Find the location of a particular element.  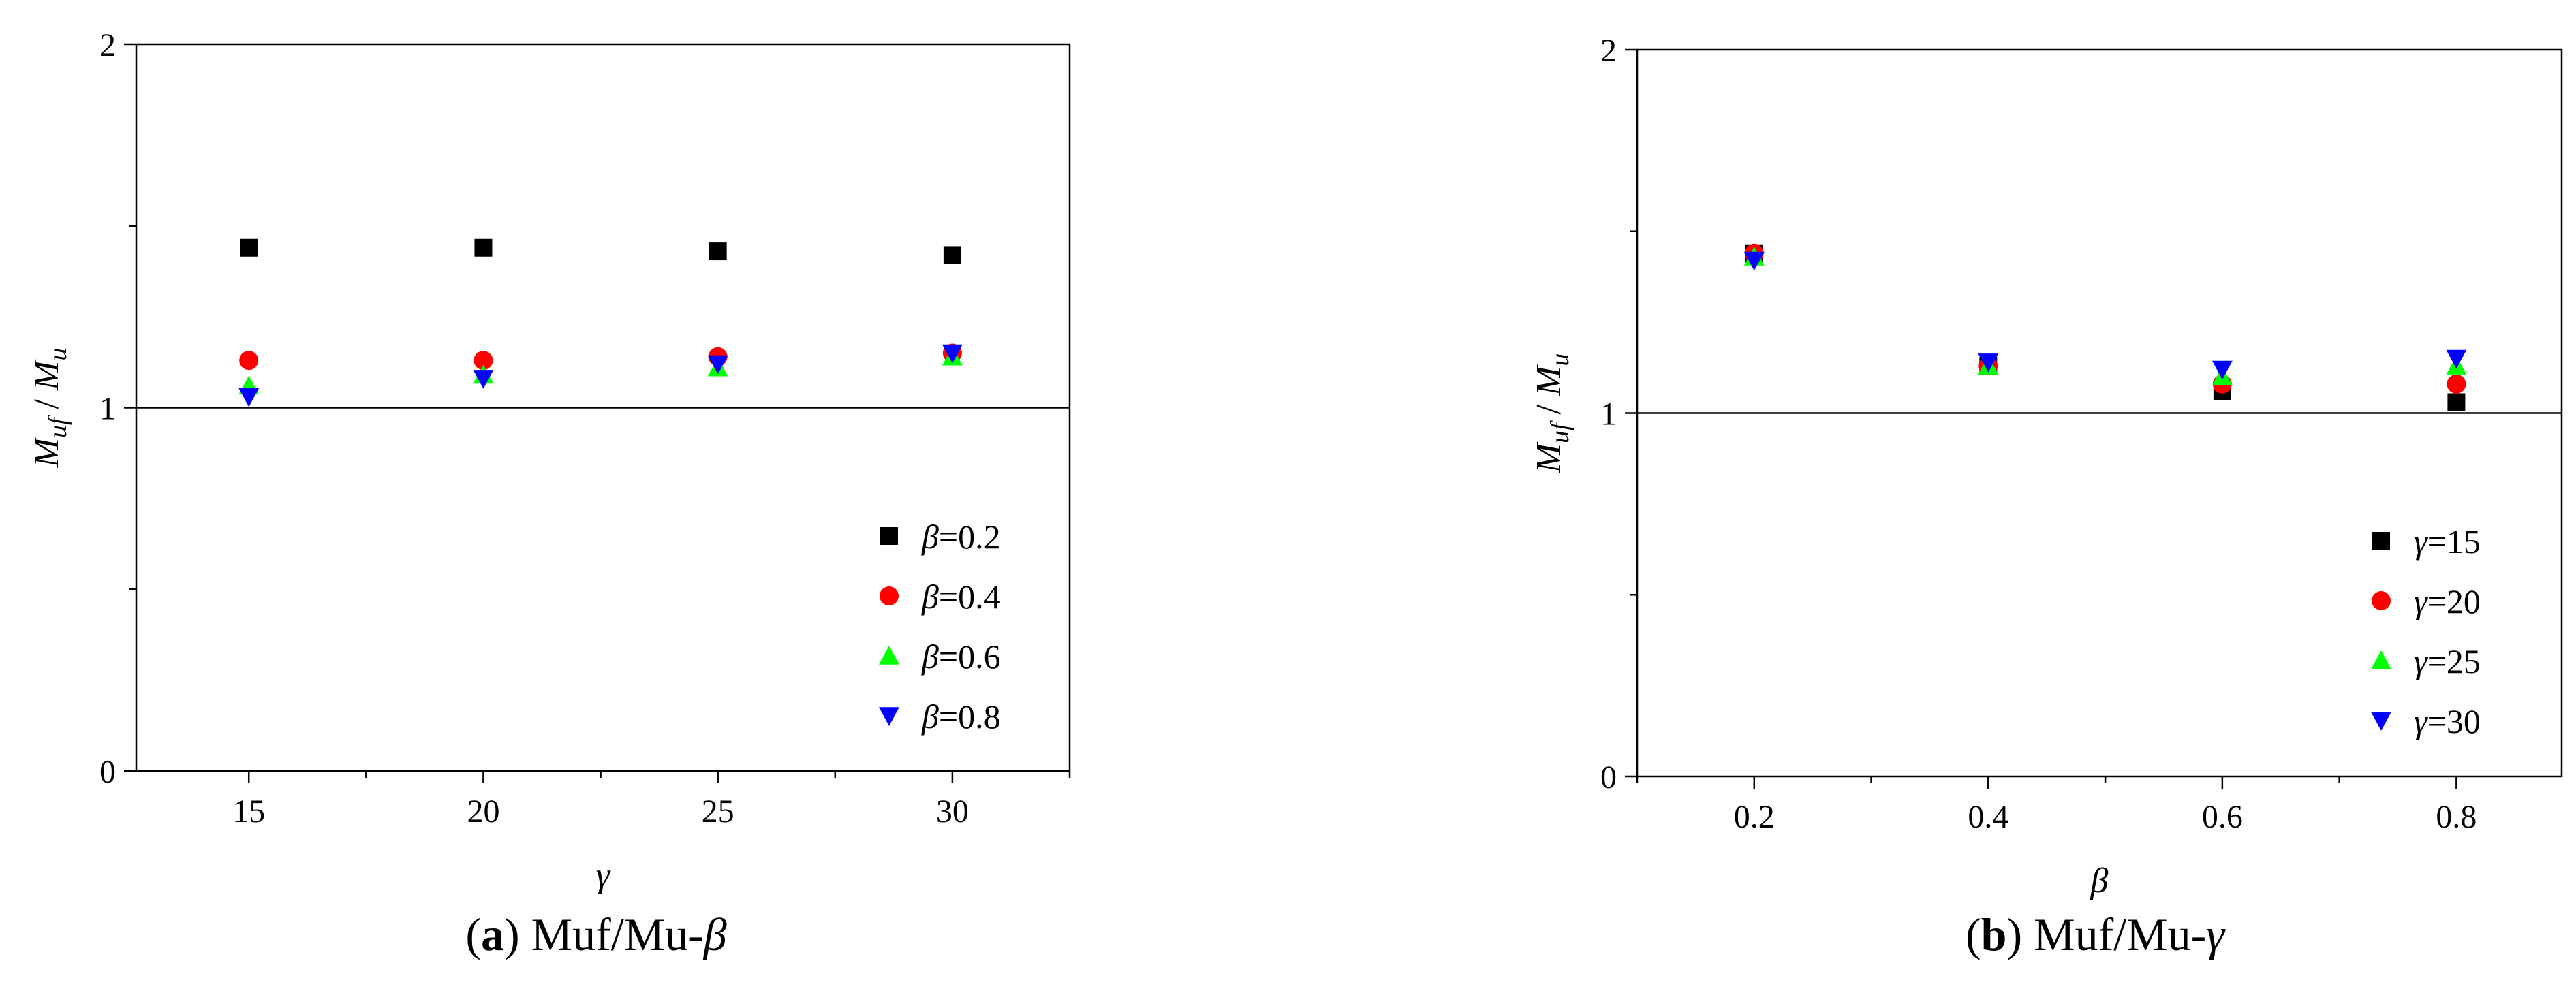

legend: β=0.2β=0.4β=0.6β=0.8 is located at coordinates (940, 627).